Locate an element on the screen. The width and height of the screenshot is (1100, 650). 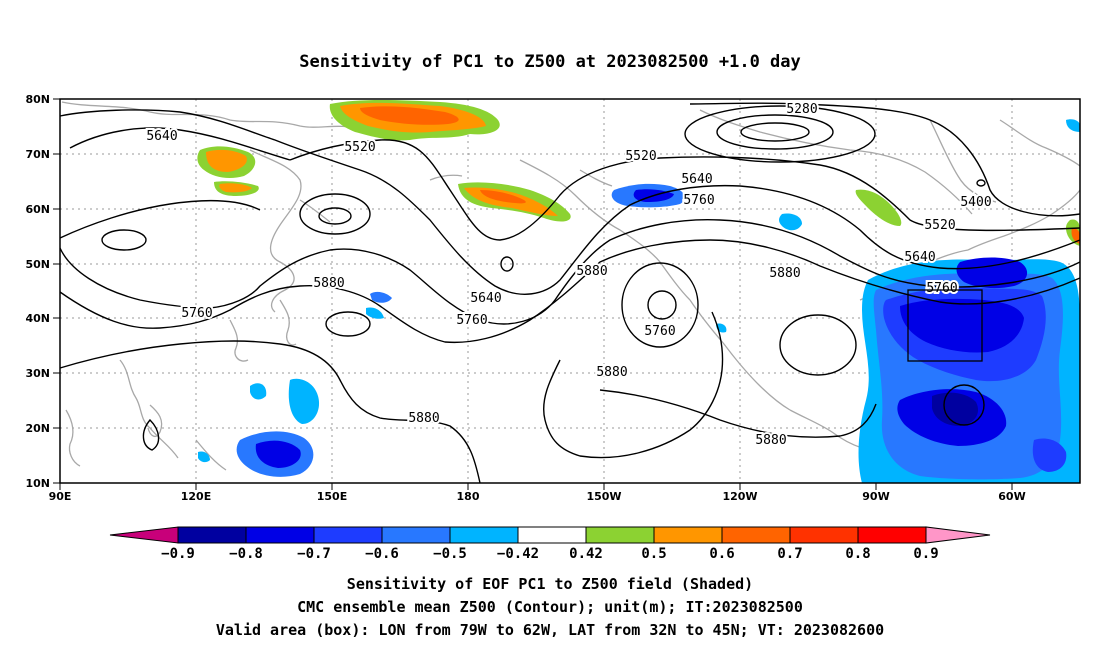
lon-label: 90E is located at coordinates (60, 496).